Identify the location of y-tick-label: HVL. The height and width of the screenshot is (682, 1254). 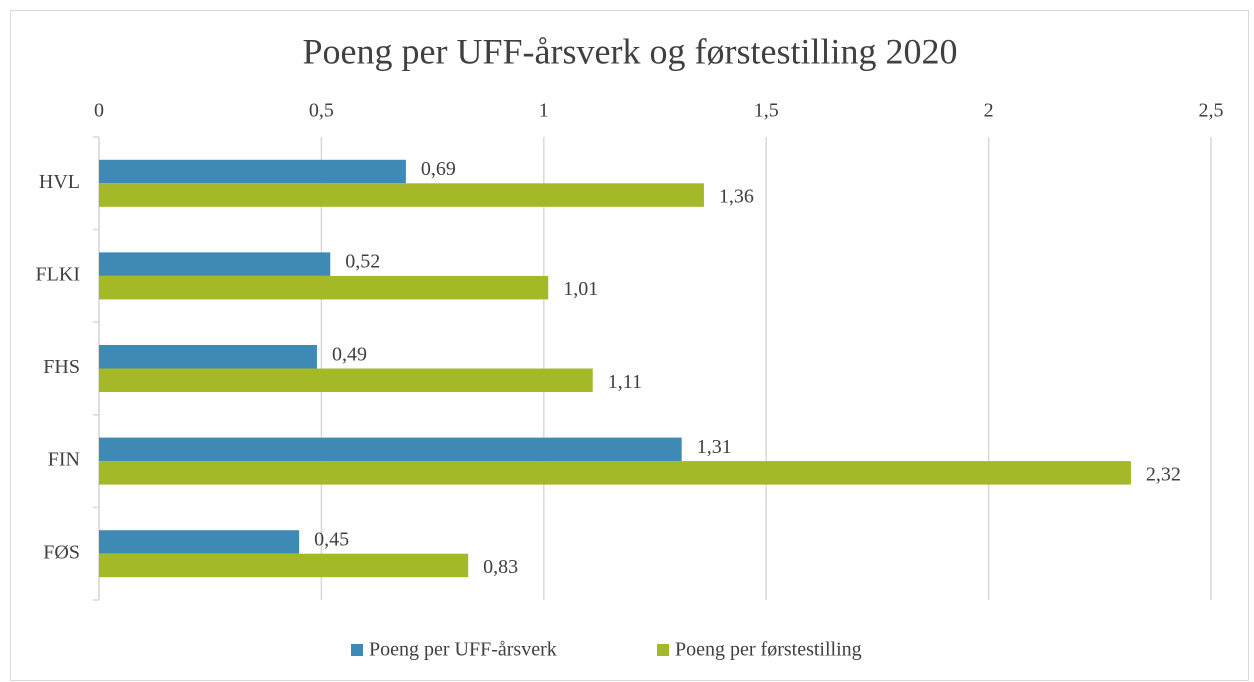
(59, 182).